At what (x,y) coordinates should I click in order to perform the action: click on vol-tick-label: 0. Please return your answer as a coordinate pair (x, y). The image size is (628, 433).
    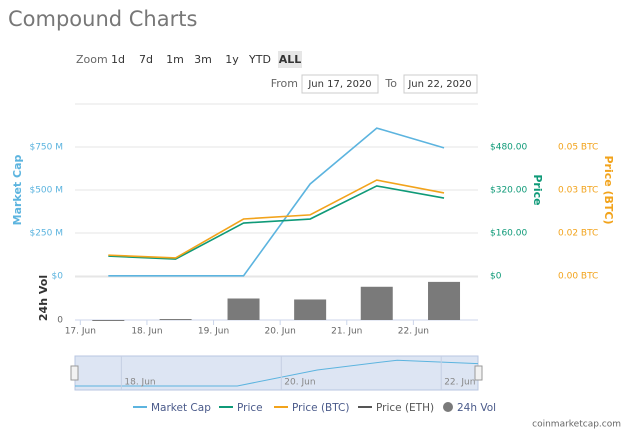
    Looking at the image, I should click on (60, 321).